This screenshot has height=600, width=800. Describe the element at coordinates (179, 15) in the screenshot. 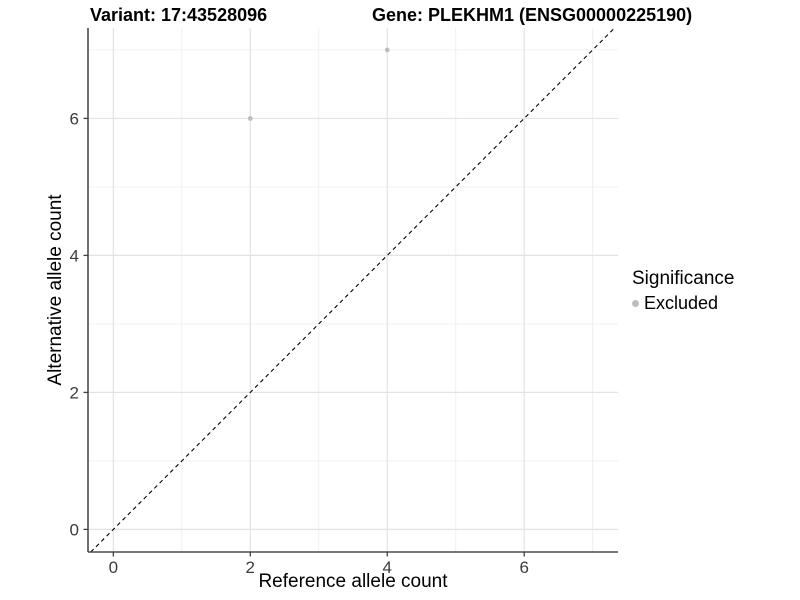

I see `variant-title: Variant: 17:43528096` at that location.